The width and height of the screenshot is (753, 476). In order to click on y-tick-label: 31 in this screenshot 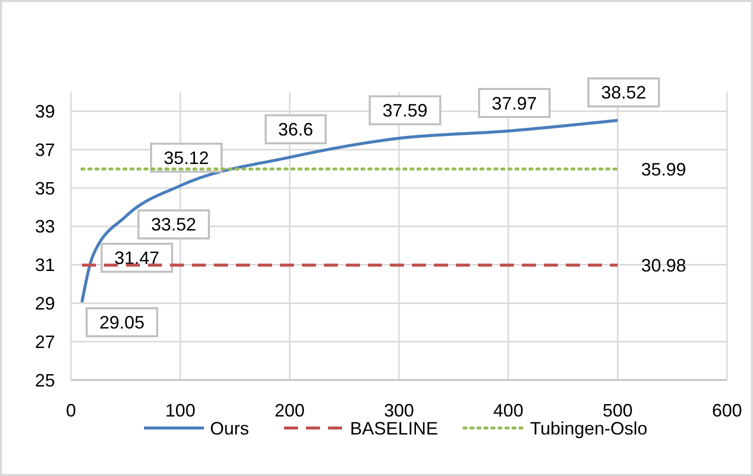, I will do `click(44, 265)`.